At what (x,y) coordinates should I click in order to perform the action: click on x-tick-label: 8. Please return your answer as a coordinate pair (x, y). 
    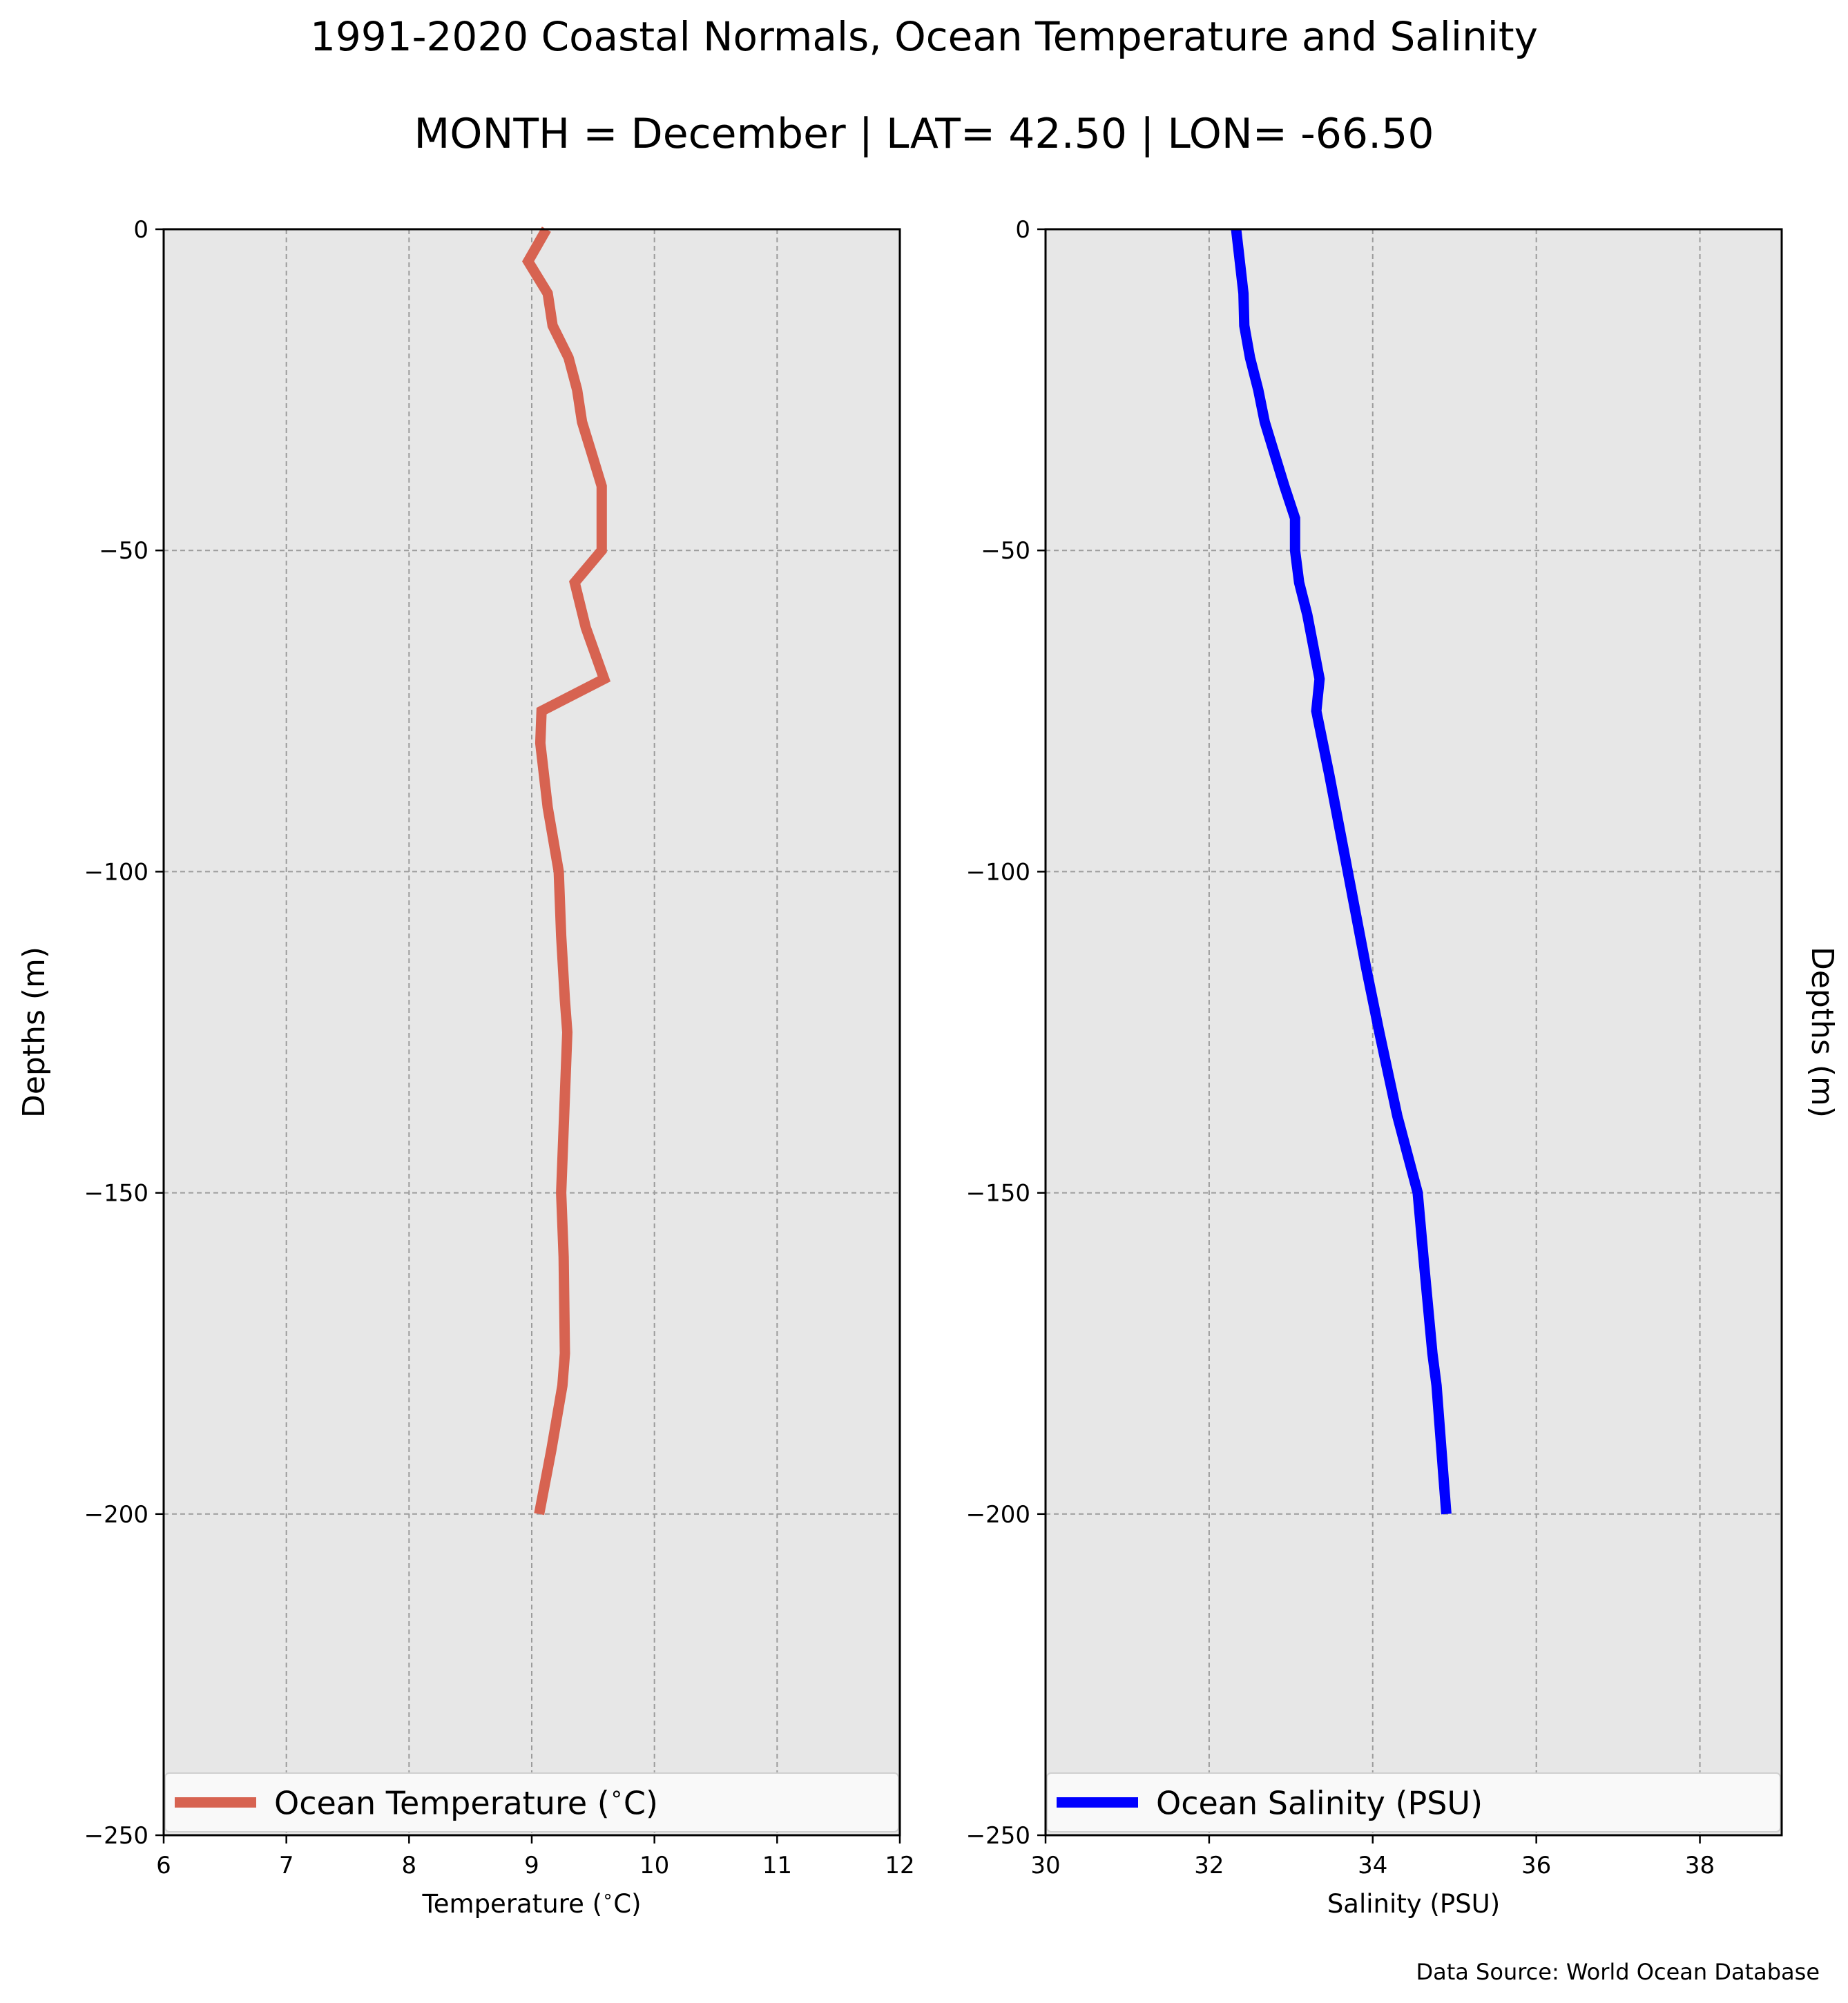
    Looking at the image, I should click on (409, 1865).